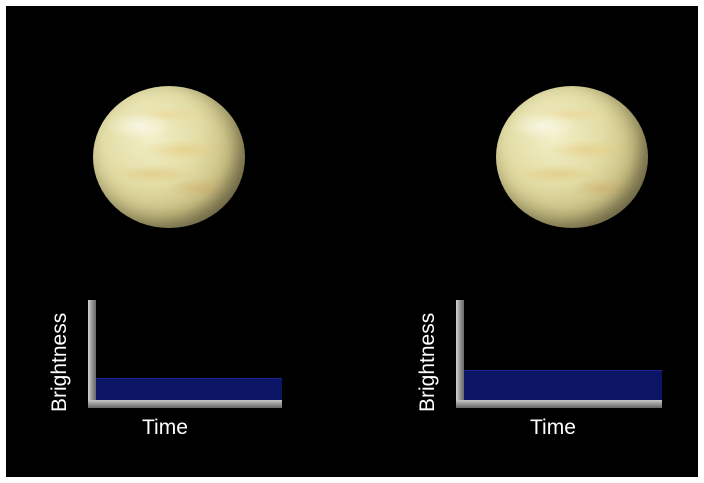 The width and height of the screenshot is (704, 483). I want to click on planet-right, so click(572, 157).